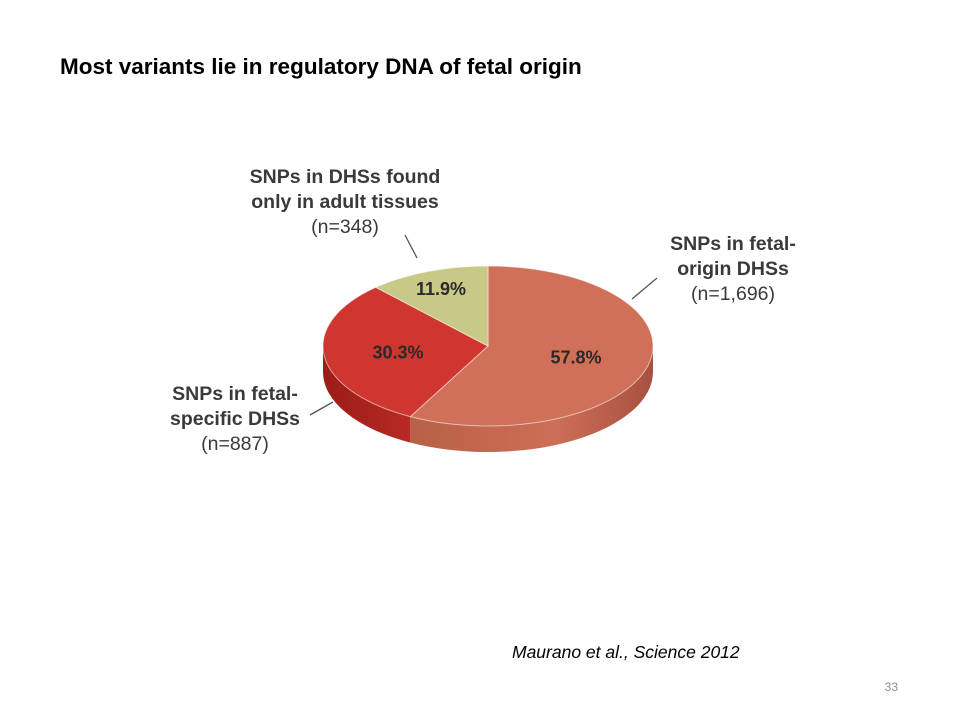  I want to click on pie-percent-label-fetal-origin: 57.8%, so click(575, 358).